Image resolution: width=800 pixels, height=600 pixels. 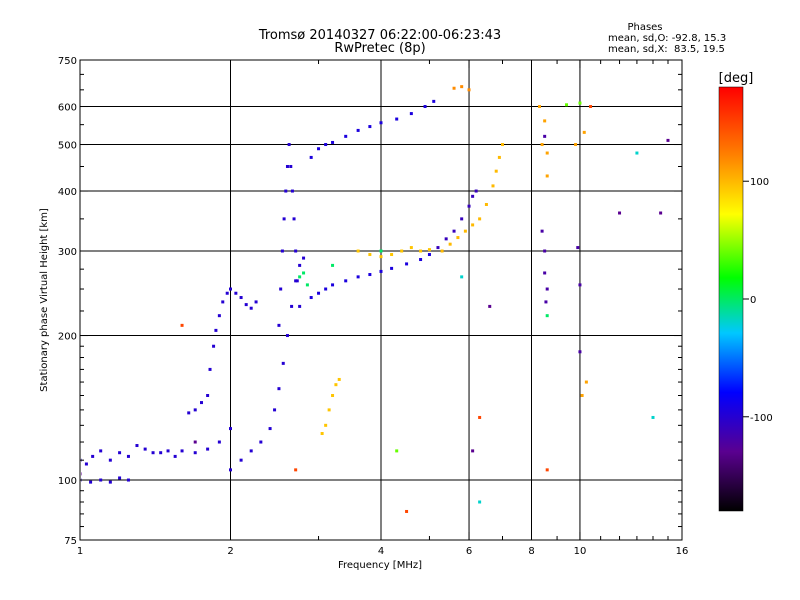 What do you see at coordinates (469, 551) in the screenshot?
I see `x-tick-label: 6` at bounding box center [469, 551].